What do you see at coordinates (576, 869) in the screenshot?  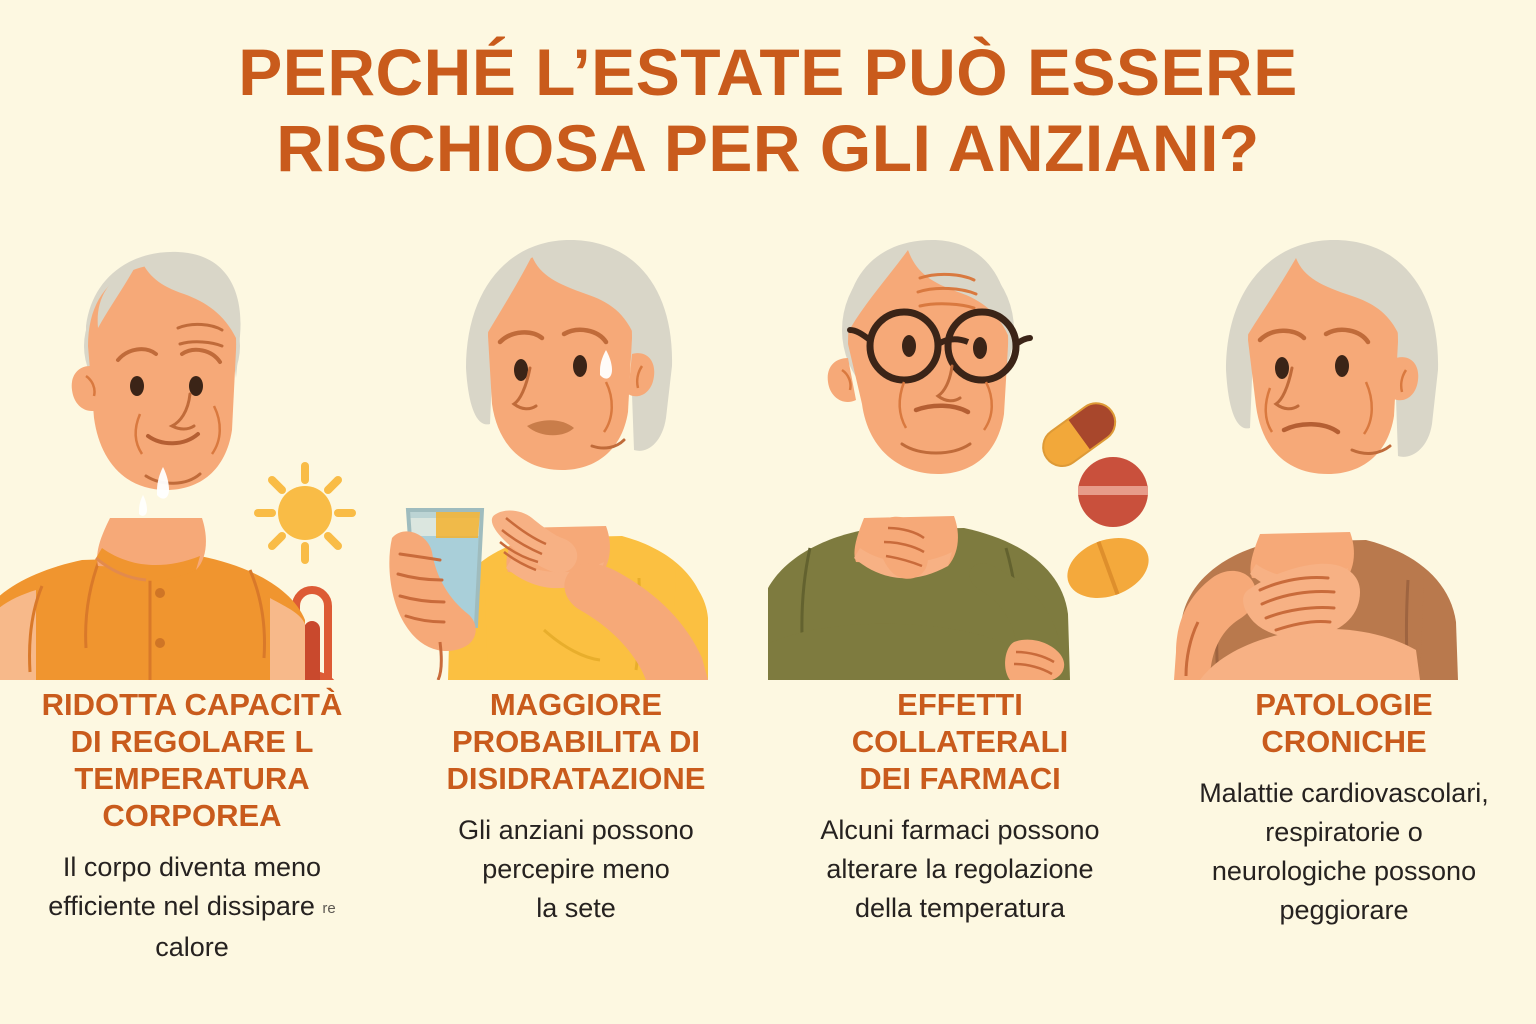 I see `caption-body: Gli anziani possono percepire meno la sete` at bounding box center [576, 869].